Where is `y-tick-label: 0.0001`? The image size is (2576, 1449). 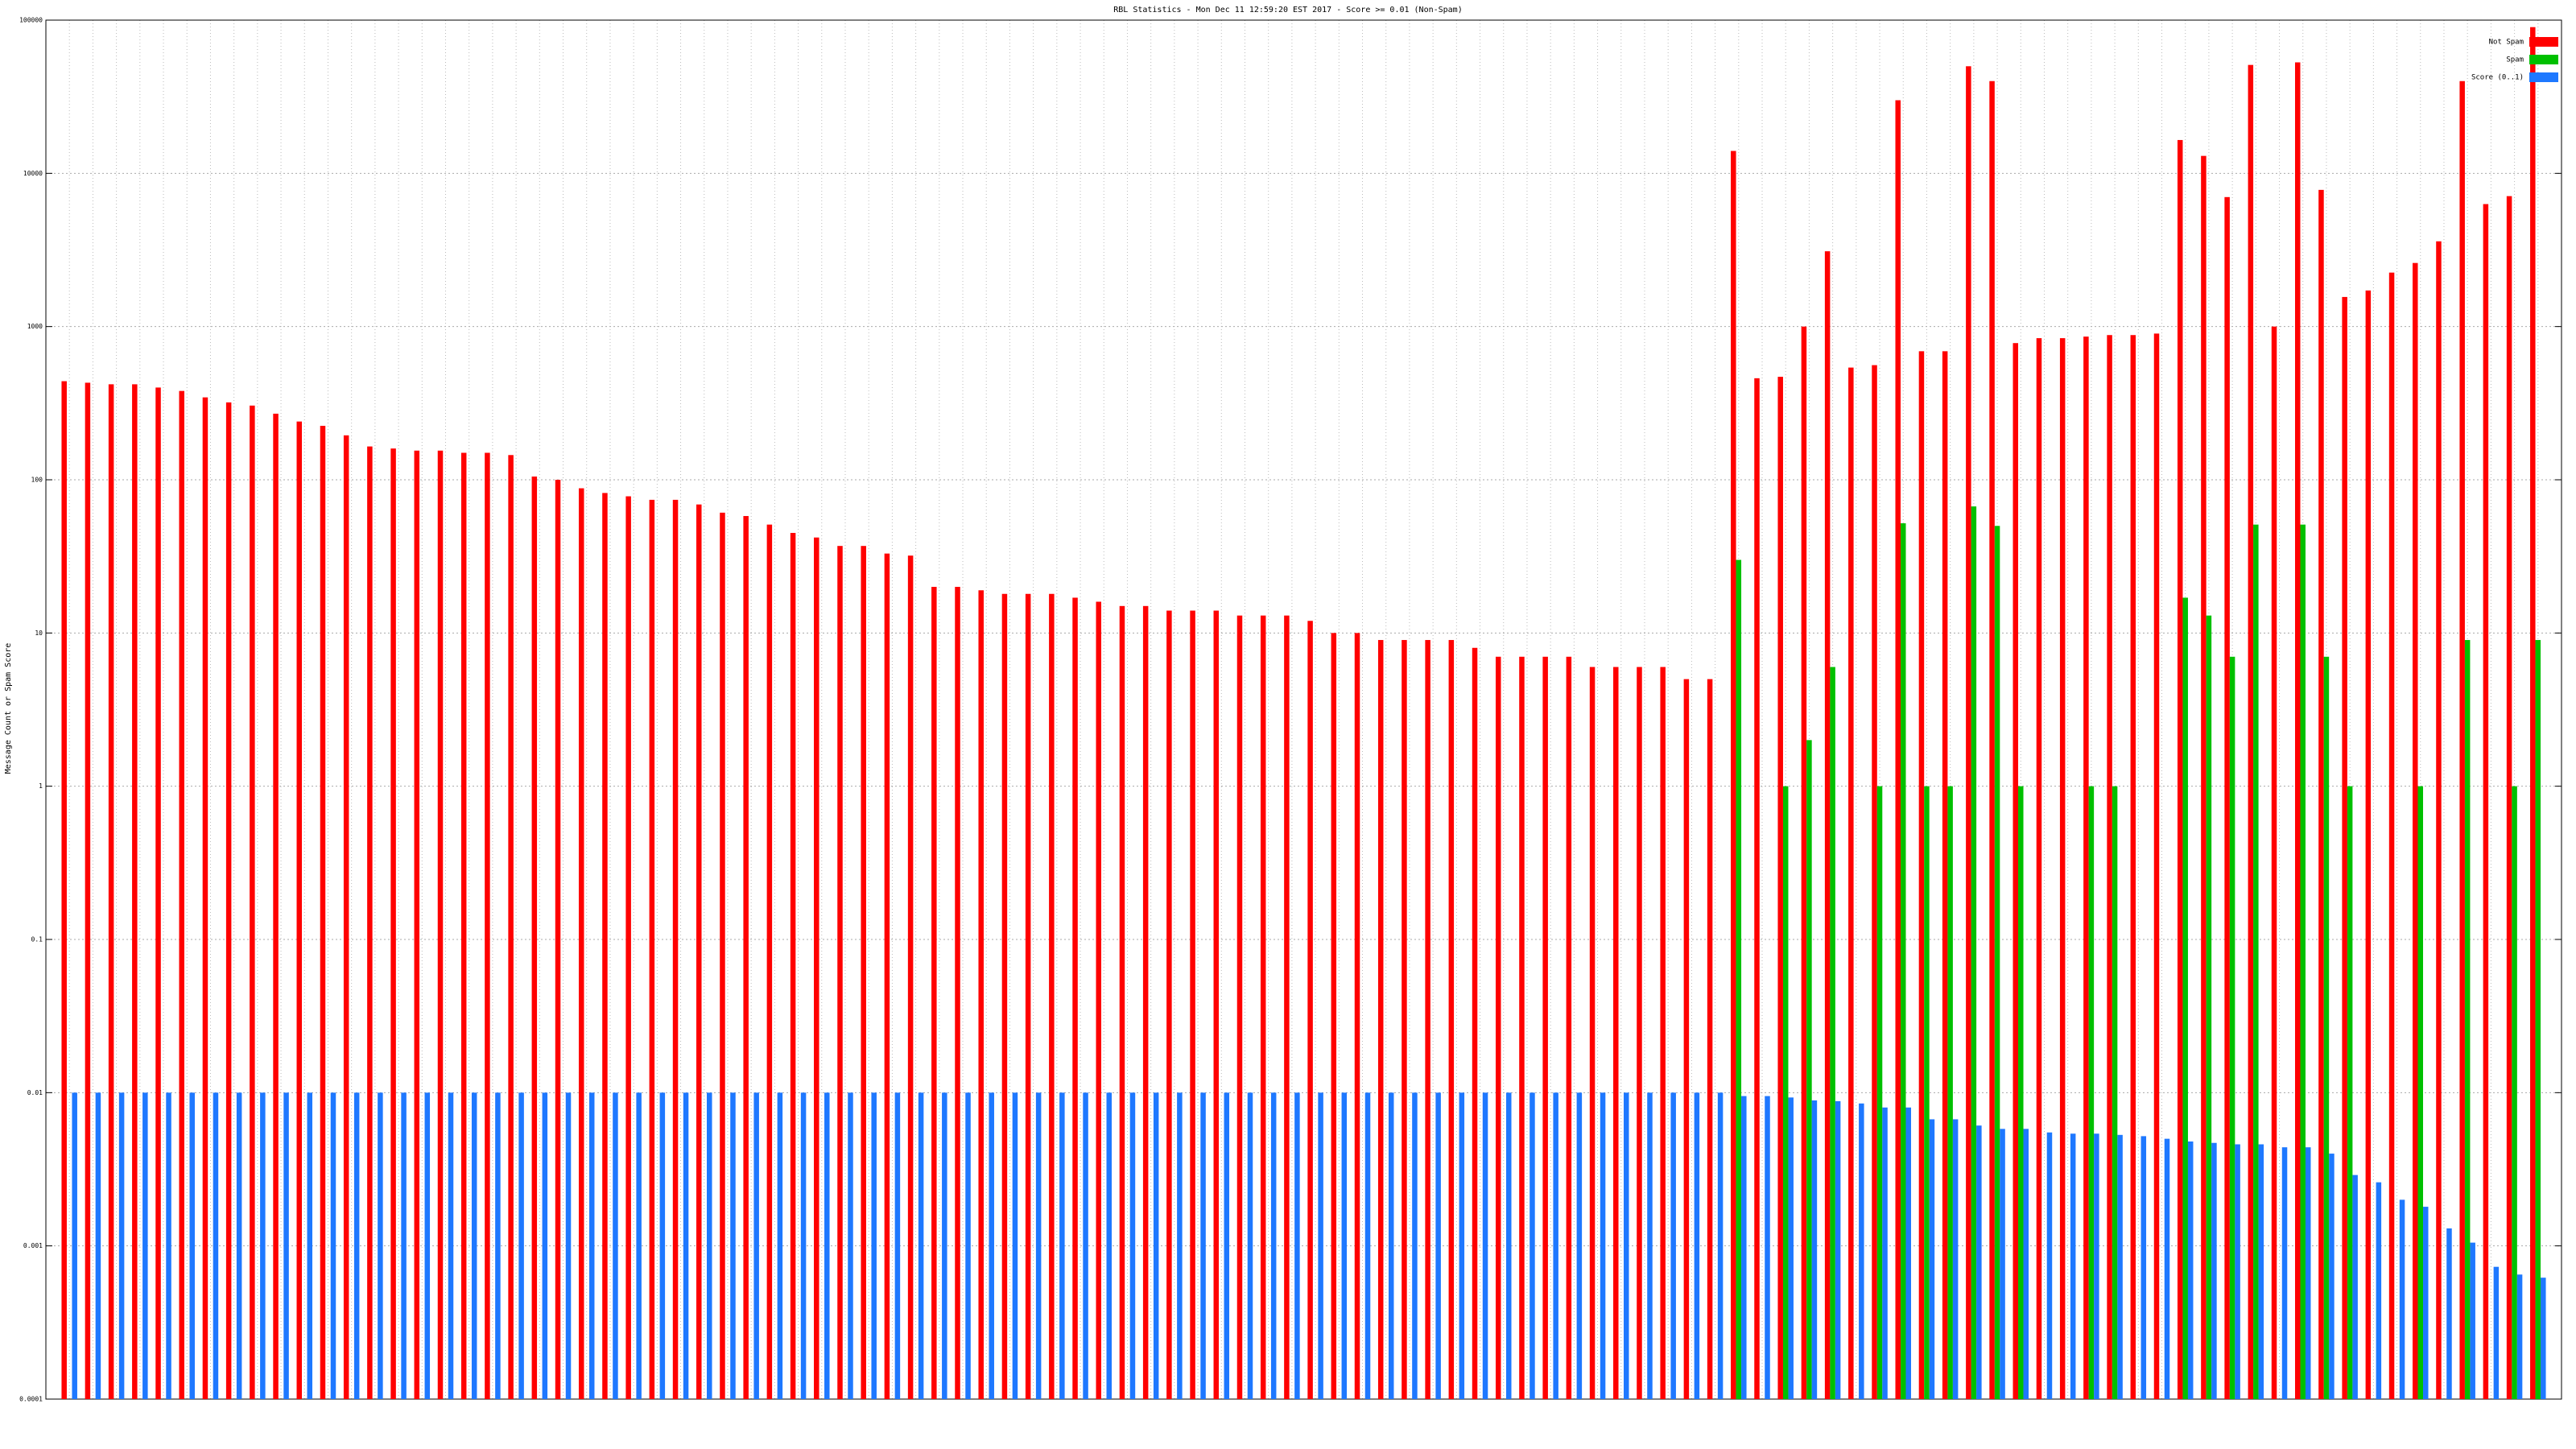 y-tick-label: 0.0001 is located at coordinates (31, 1399).